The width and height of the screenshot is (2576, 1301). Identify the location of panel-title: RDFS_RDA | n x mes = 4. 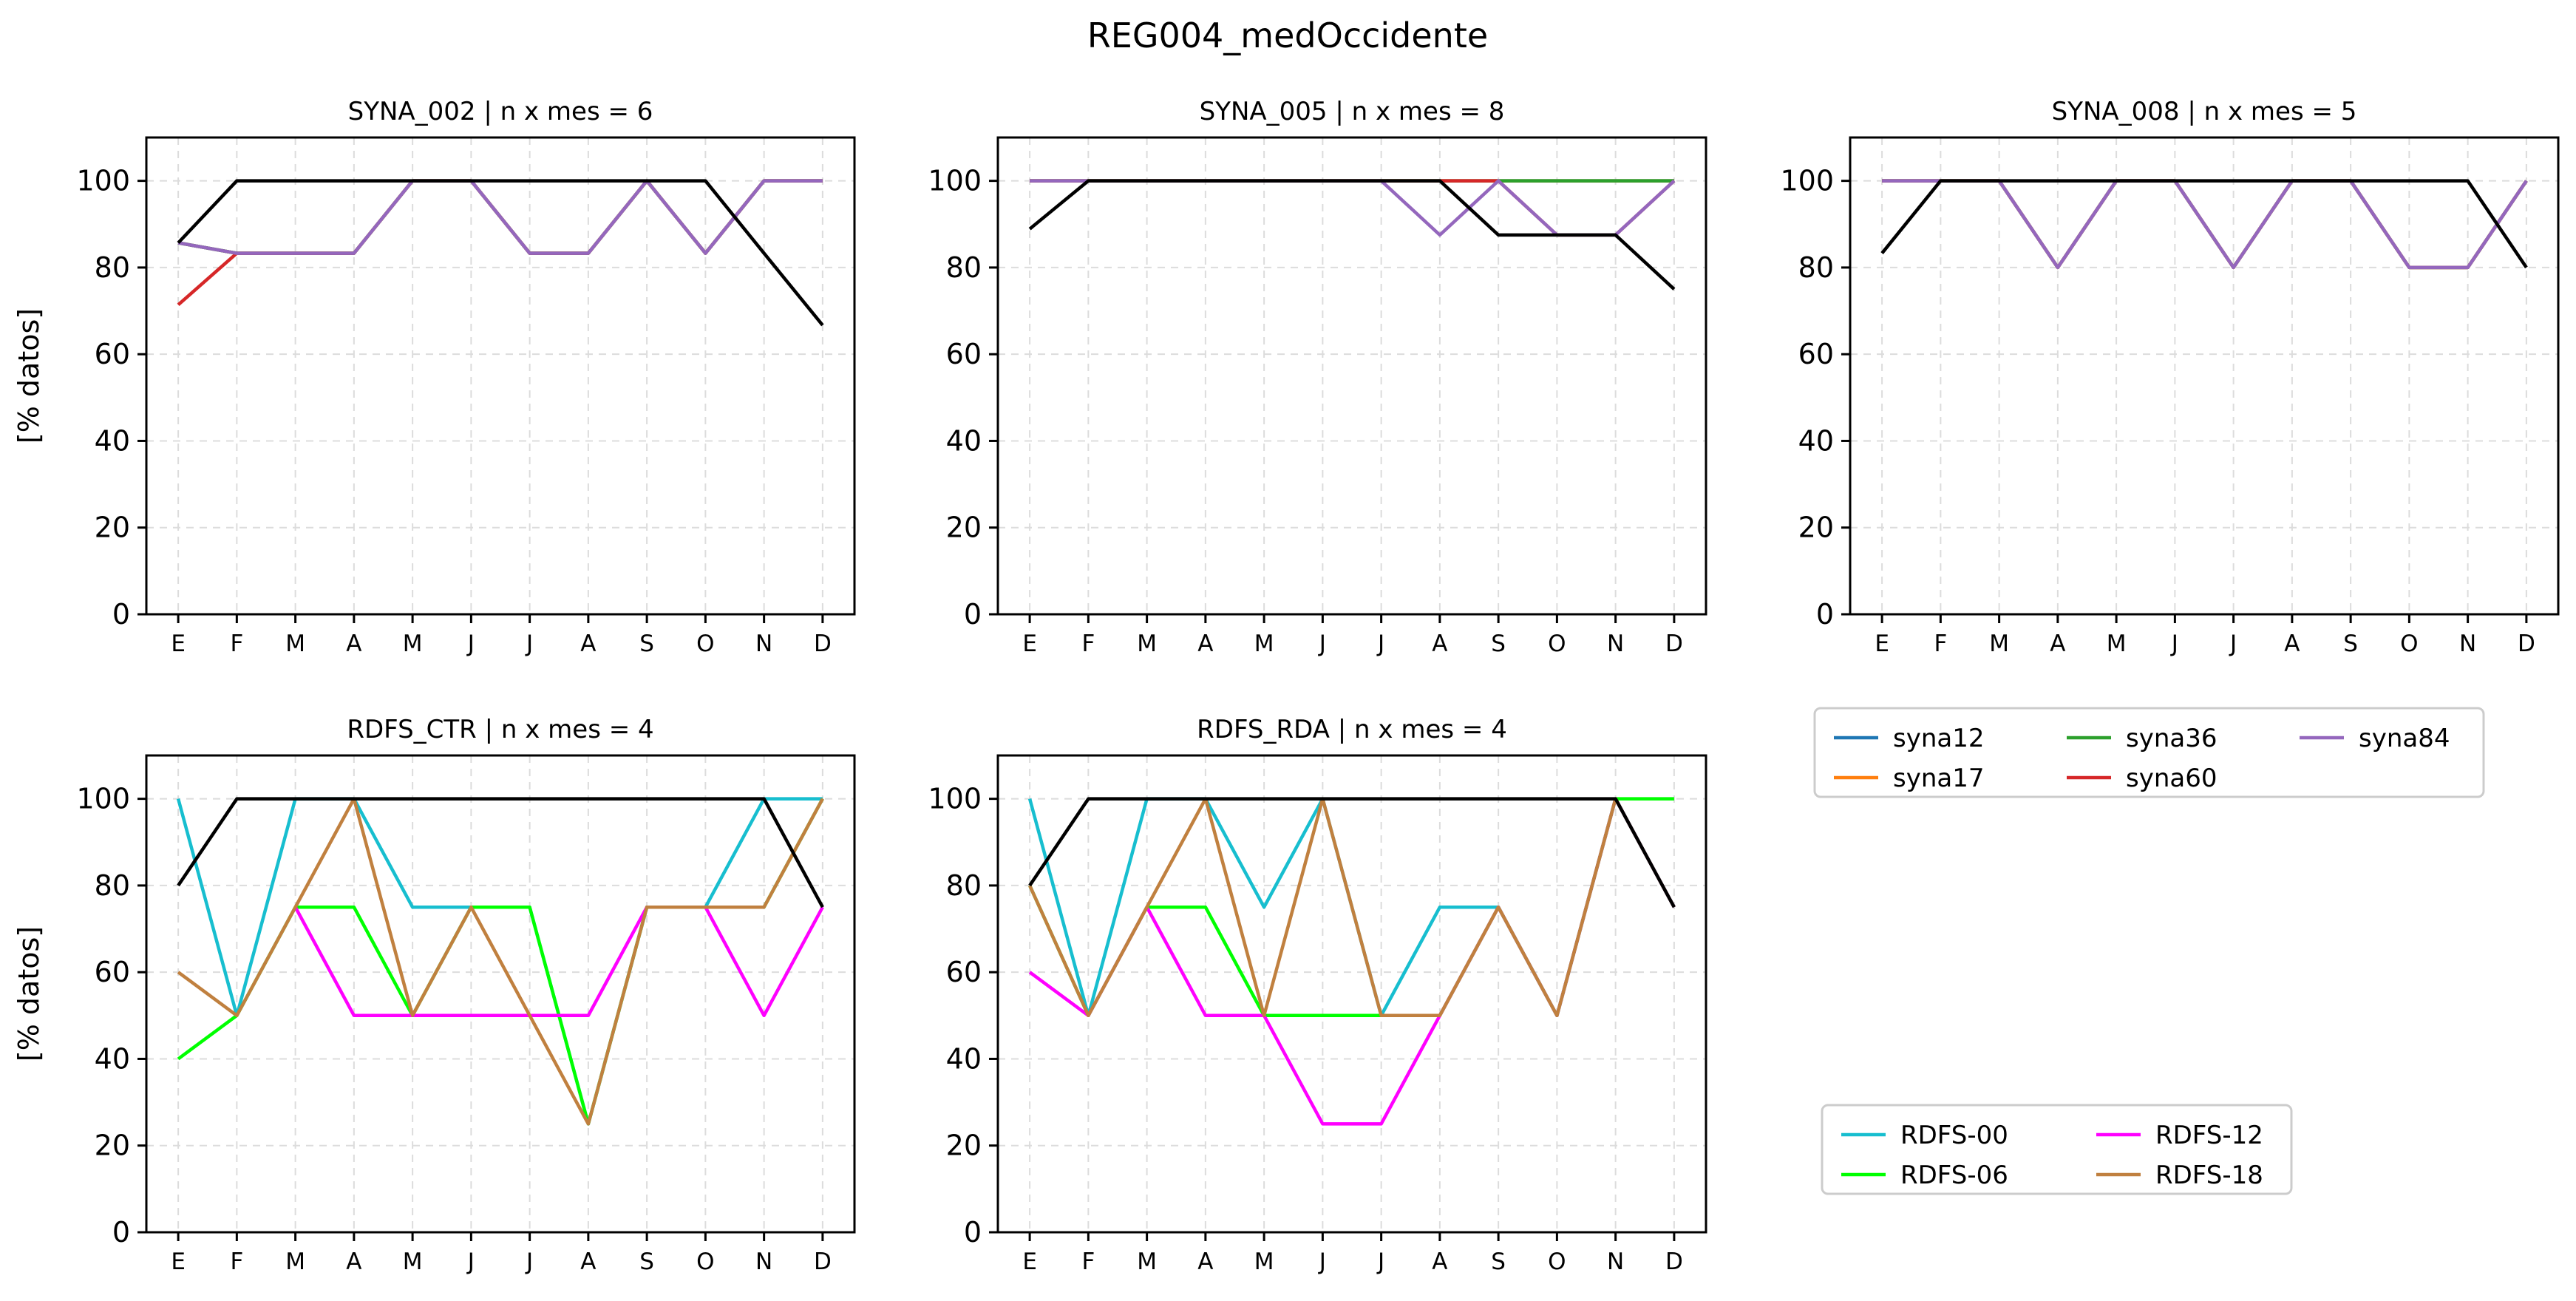
(1352, 729).